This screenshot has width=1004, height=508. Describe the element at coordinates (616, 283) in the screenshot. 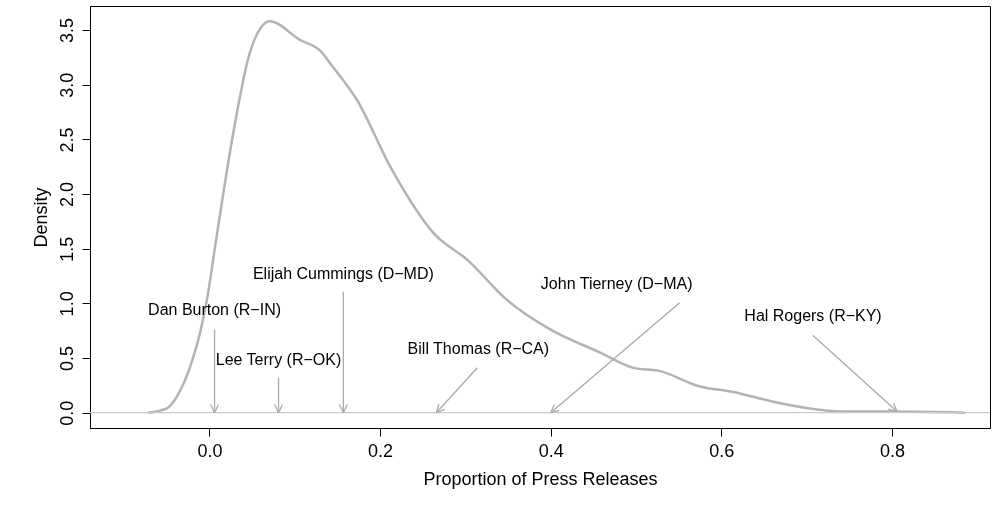

I see `annotation: John Tierney (D−MA)` at that location.